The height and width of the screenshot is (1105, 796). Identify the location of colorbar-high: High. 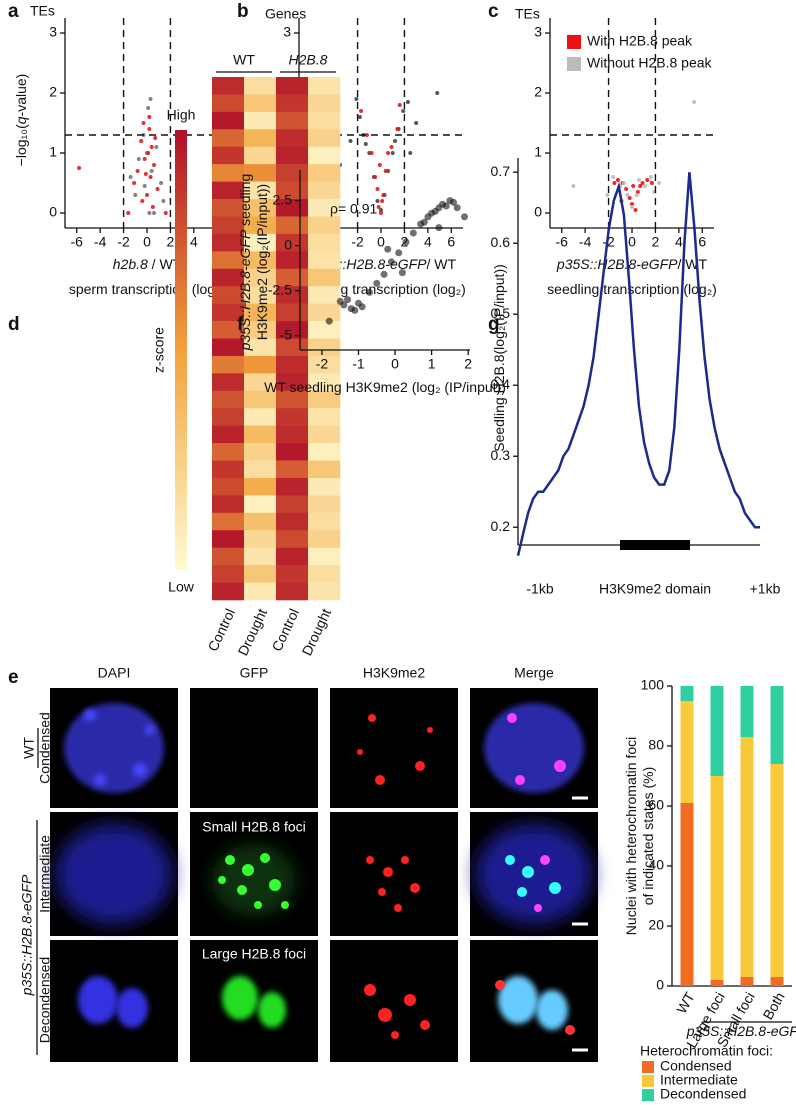
(181, 115).